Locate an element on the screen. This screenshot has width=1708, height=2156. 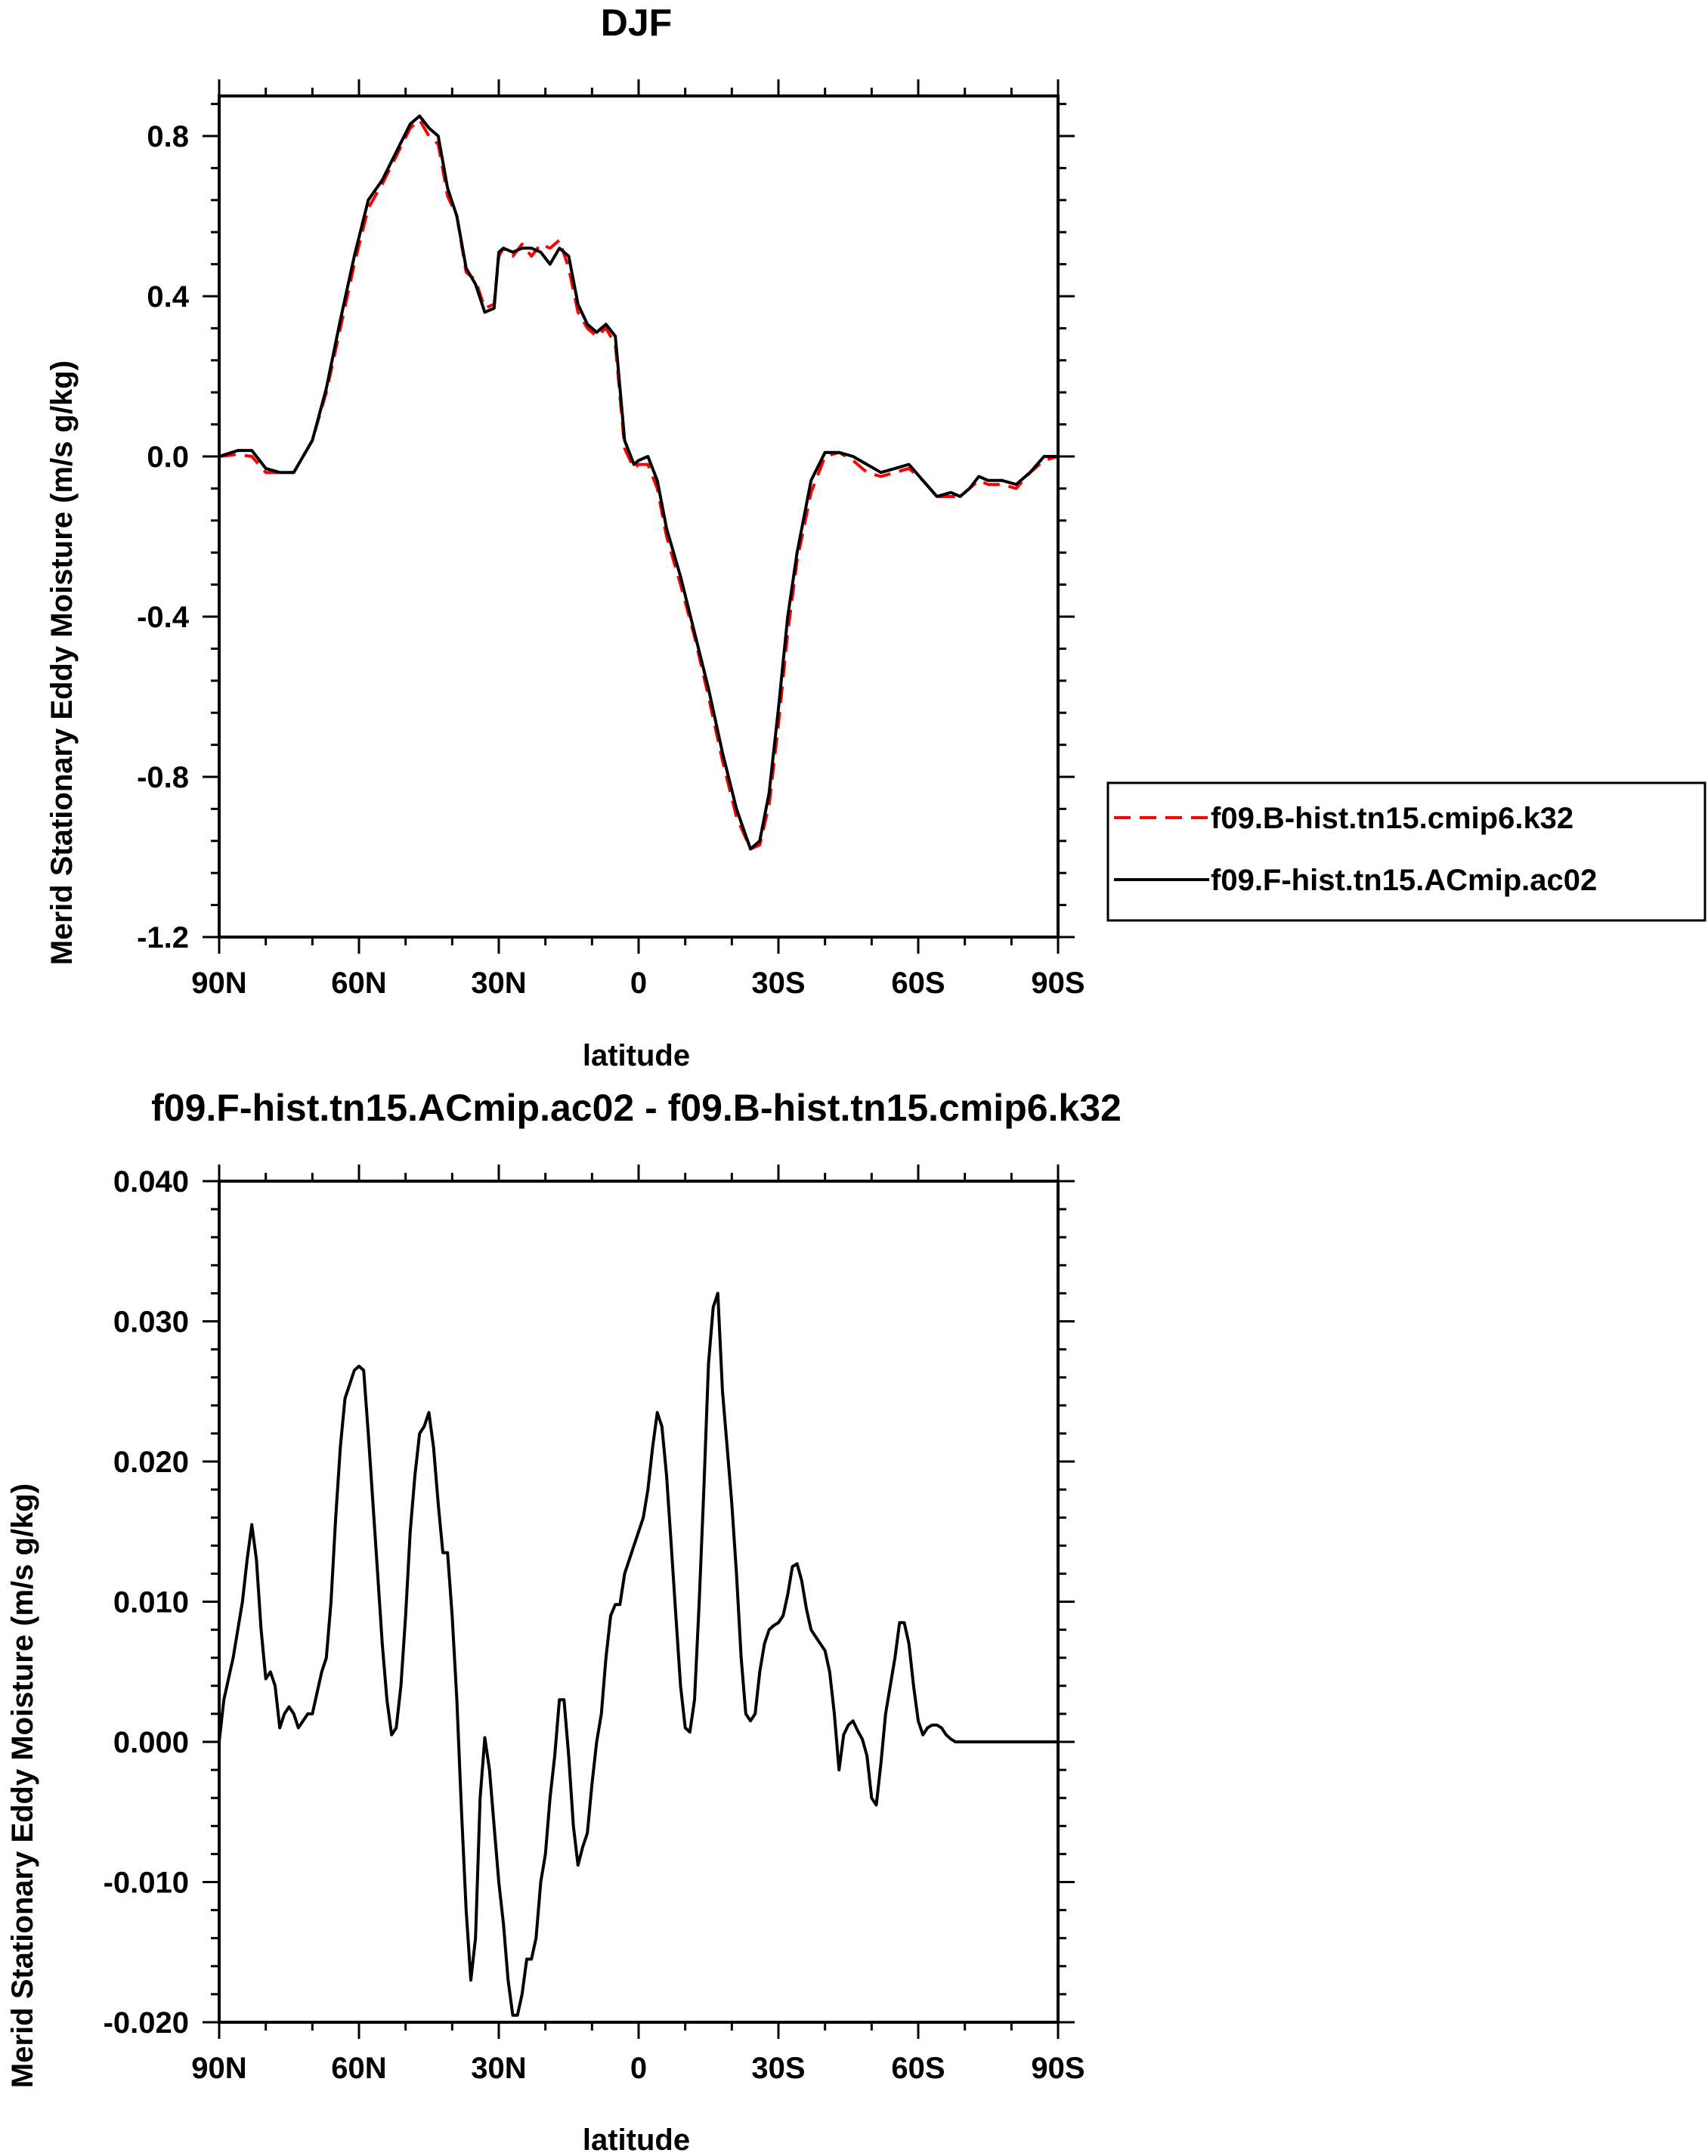
y-tick-label: 0.040 is located at coordinates (151, 1182).